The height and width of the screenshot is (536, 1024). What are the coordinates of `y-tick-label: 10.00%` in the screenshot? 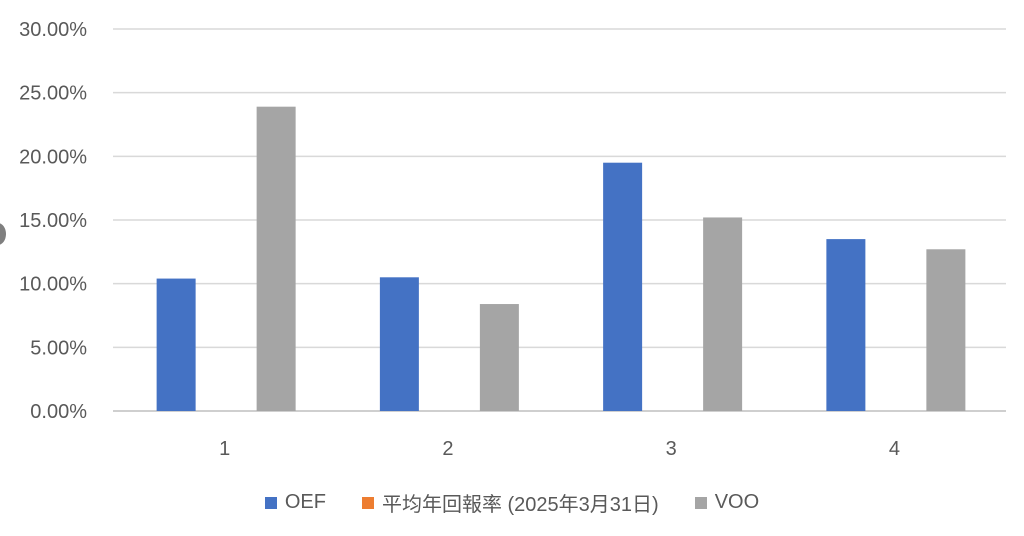 It's located at (53, 285).